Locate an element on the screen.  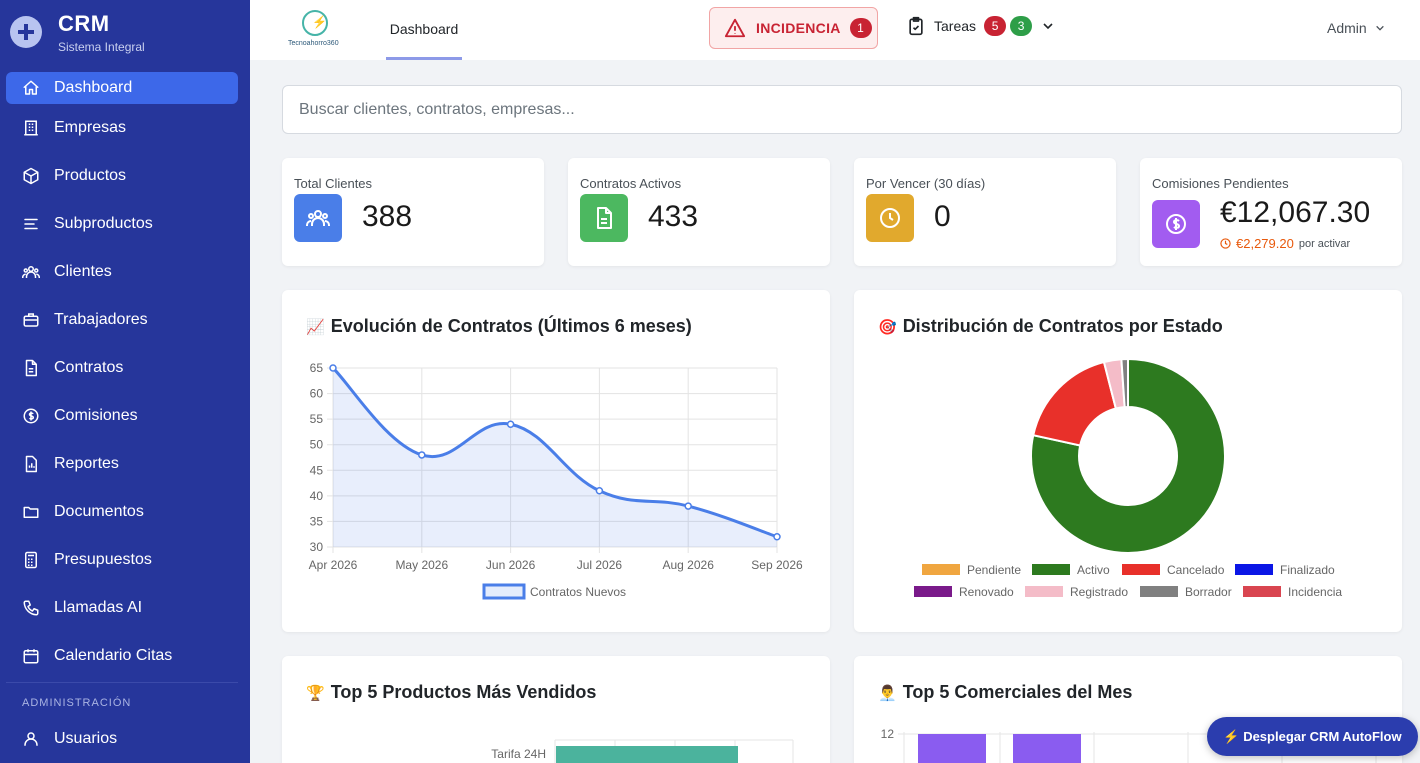
target-icon: 🎯 is located at coordinates (887, 327).